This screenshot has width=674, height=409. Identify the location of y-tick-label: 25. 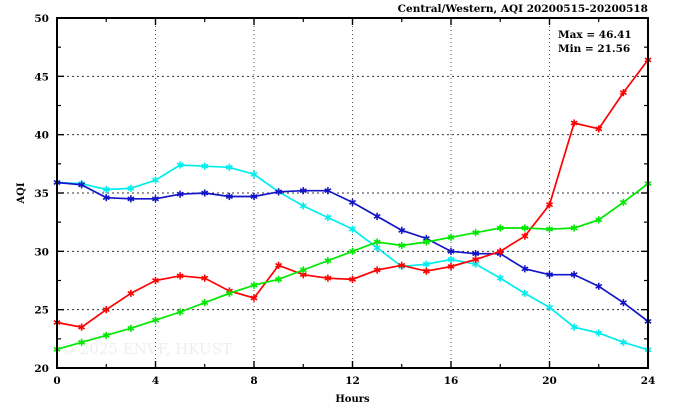
(41, 311).